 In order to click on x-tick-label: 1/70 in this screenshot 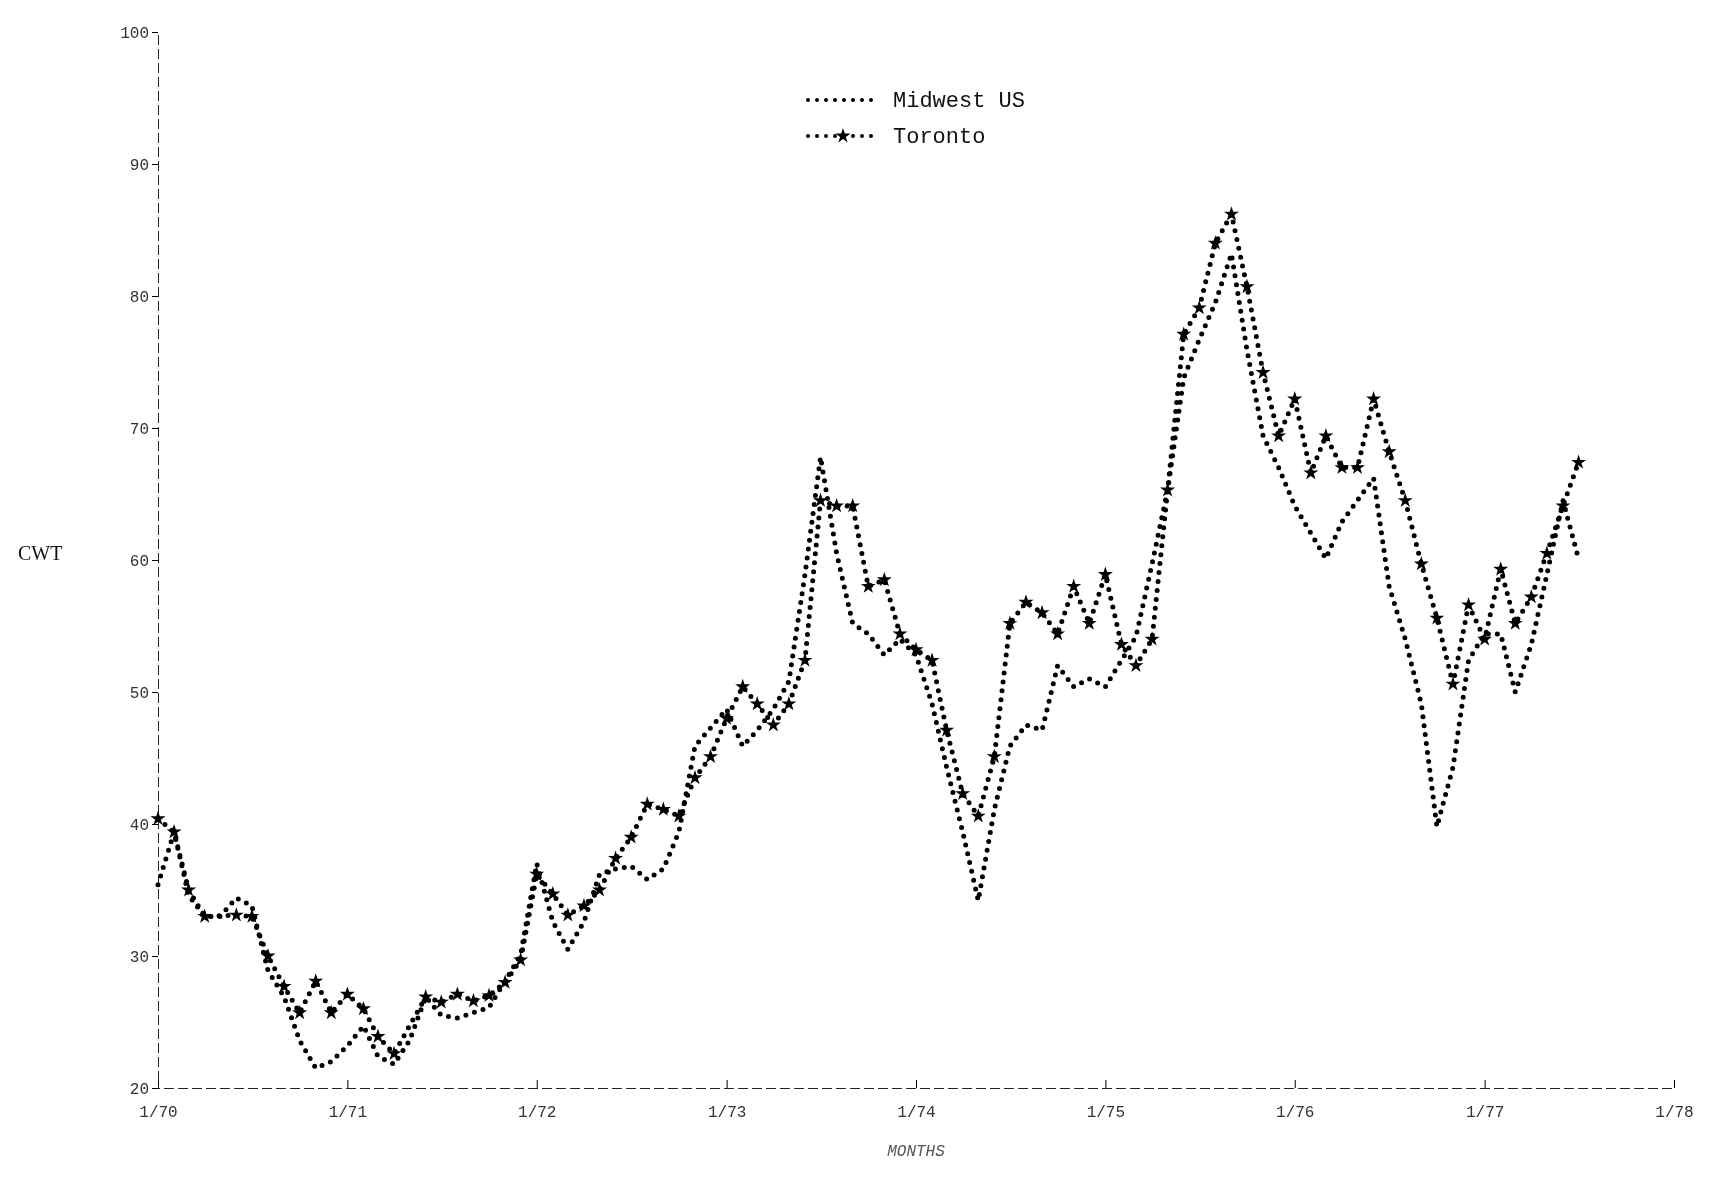, I will do `click(158, 1112)`.